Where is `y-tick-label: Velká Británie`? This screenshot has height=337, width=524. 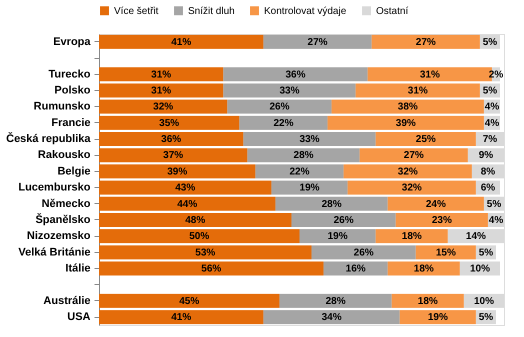
y-tick-label: Velká Británie is located at coordinates (54, 252).